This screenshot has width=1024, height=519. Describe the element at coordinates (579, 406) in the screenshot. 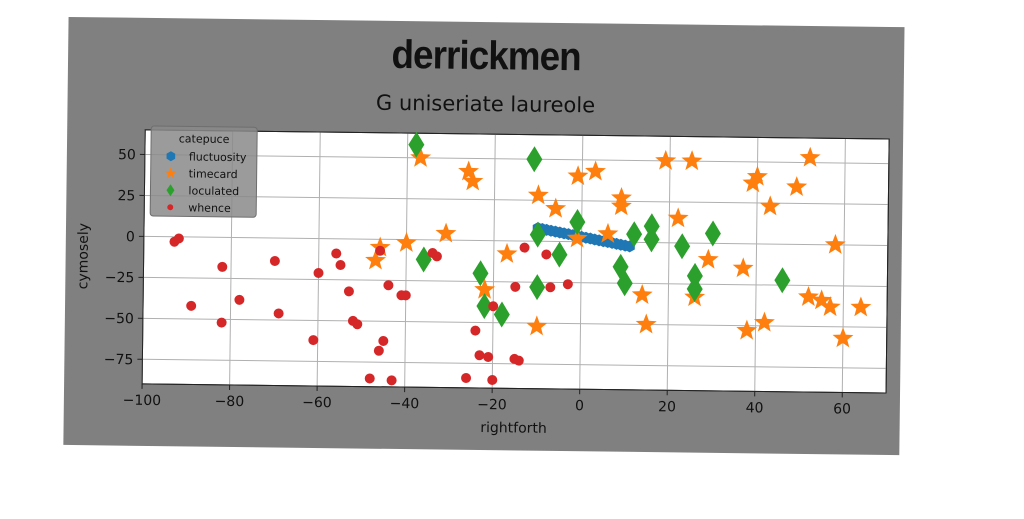

I see `x-tick-label: 0` at that location.